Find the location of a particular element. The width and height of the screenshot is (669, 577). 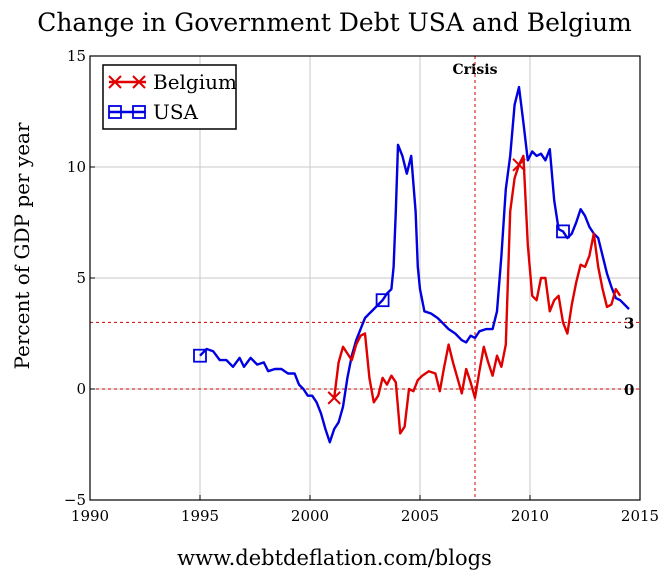

y-tick-label: 15 is located at coordinates (76, 56).